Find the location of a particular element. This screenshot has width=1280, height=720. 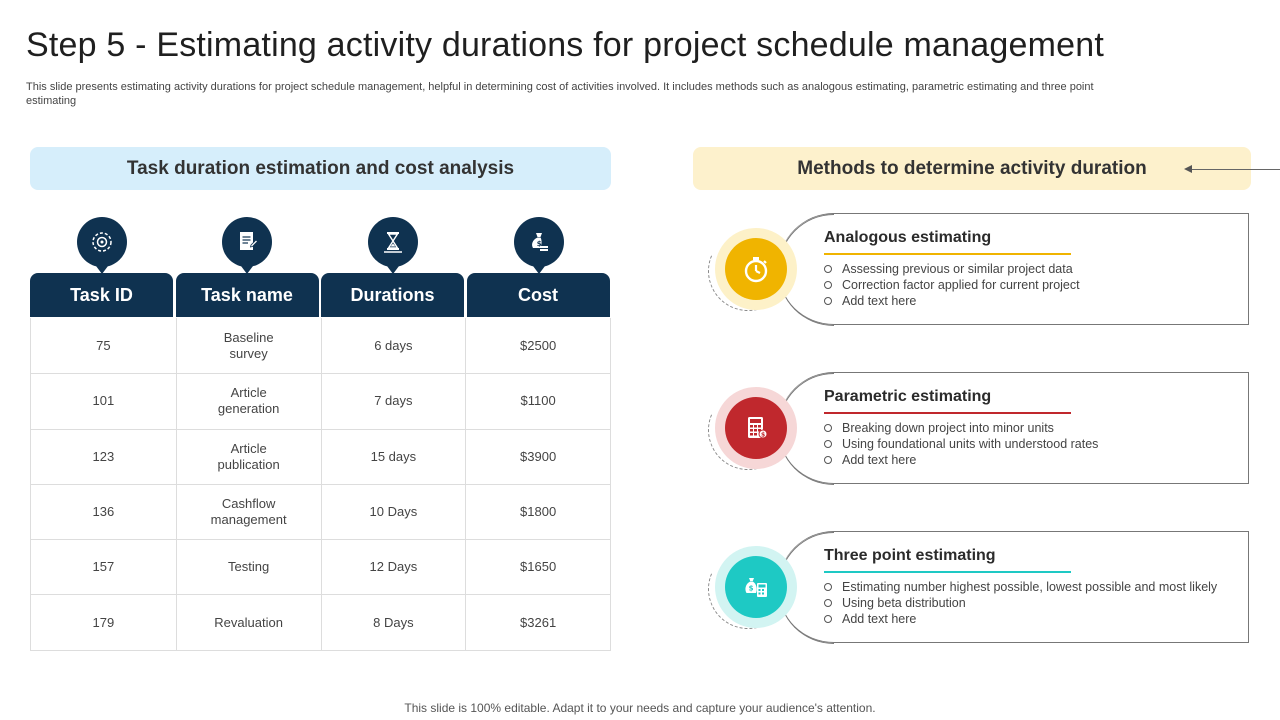

task-id-cell: 101 is located at coordinates (103, 401).